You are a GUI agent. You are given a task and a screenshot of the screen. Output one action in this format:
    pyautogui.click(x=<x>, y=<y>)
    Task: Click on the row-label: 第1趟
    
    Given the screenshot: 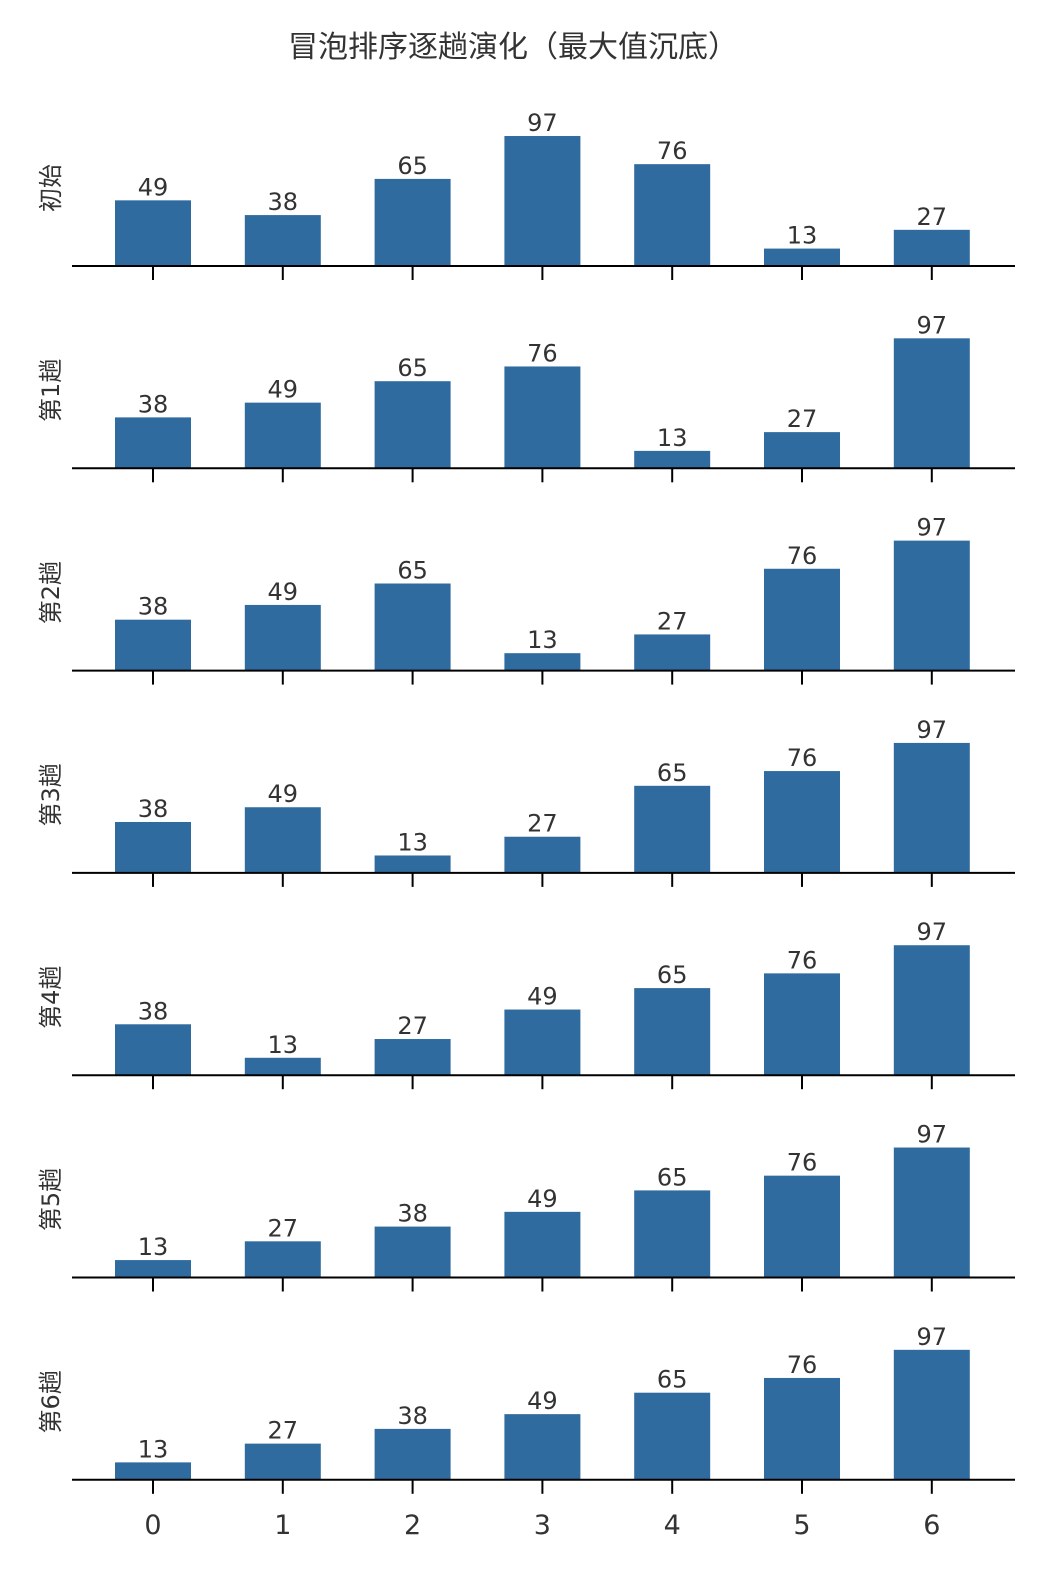 What is the action you would take?
    pyautogui.click(x=51, y=390)
    